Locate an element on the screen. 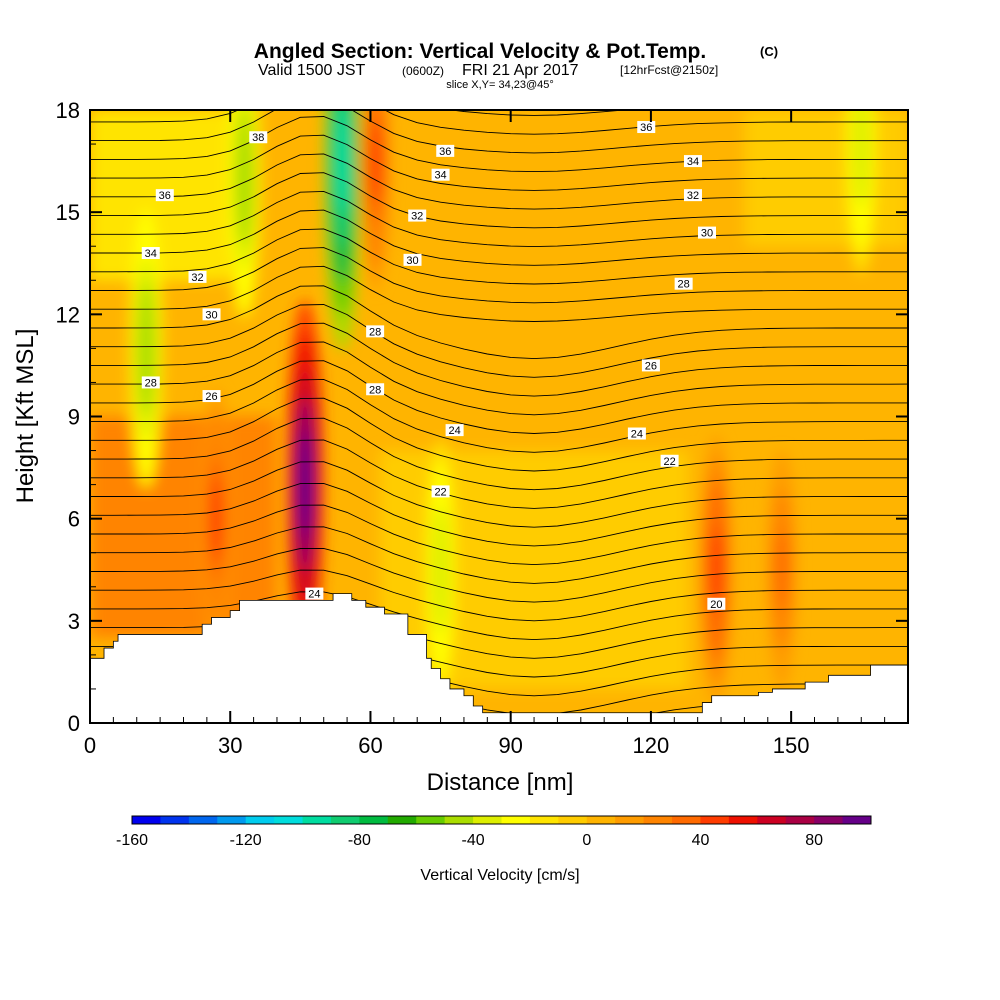 The image size is (1000, 1000). contour-label: 22 is located at coordinates (669, 461).